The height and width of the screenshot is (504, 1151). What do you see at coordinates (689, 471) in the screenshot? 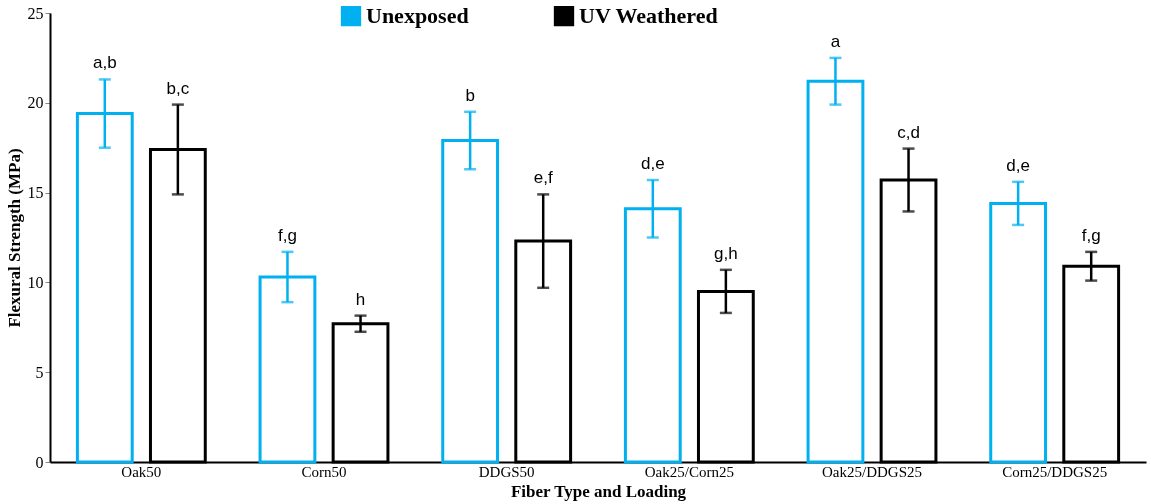
I see `x-tick-label: Oak25/Corn25` at bounding box center [689, 471].